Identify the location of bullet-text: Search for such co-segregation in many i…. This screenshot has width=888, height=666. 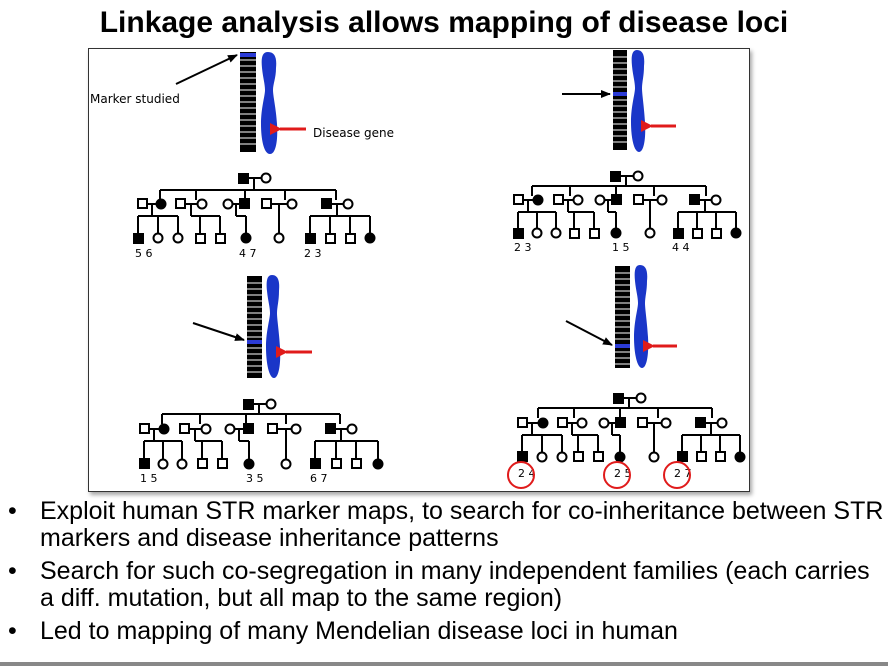
(455, 584).